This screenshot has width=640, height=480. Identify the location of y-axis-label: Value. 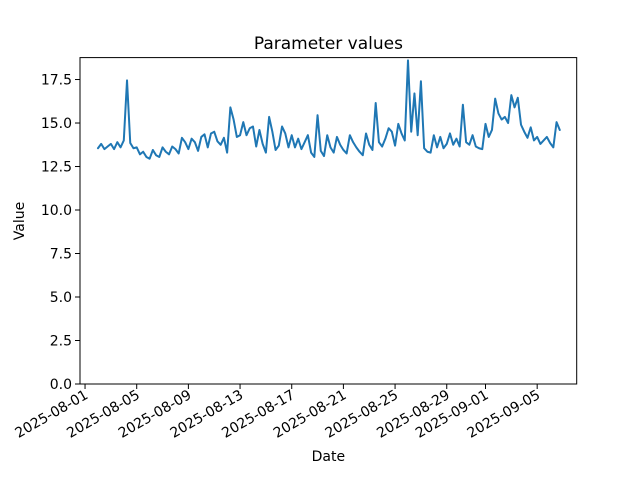
(20, 221).